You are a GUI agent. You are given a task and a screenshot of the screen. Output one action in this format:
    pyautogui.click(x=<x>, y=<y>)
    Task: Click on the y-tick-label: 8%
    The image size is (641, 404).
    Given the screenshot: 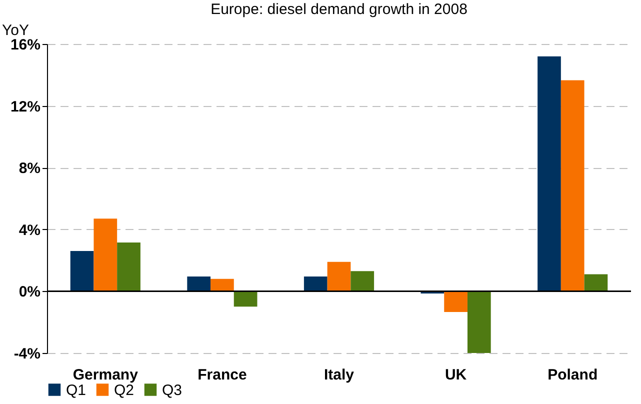 What is the action you would take?
    pyautogui.click(x=29, y=169)
    